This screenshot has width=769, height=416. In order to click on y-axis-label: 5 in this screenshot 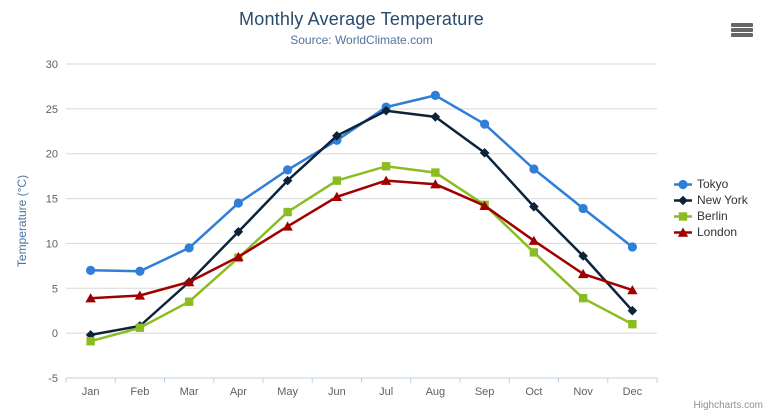, I will do `click(55, 289)`.